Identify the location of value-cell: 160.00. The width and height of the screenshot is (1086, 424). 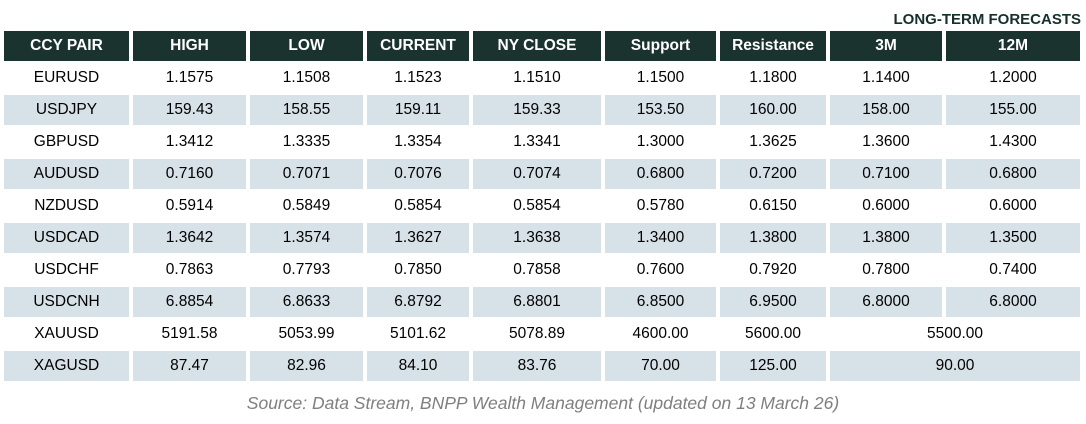
(773, 110).